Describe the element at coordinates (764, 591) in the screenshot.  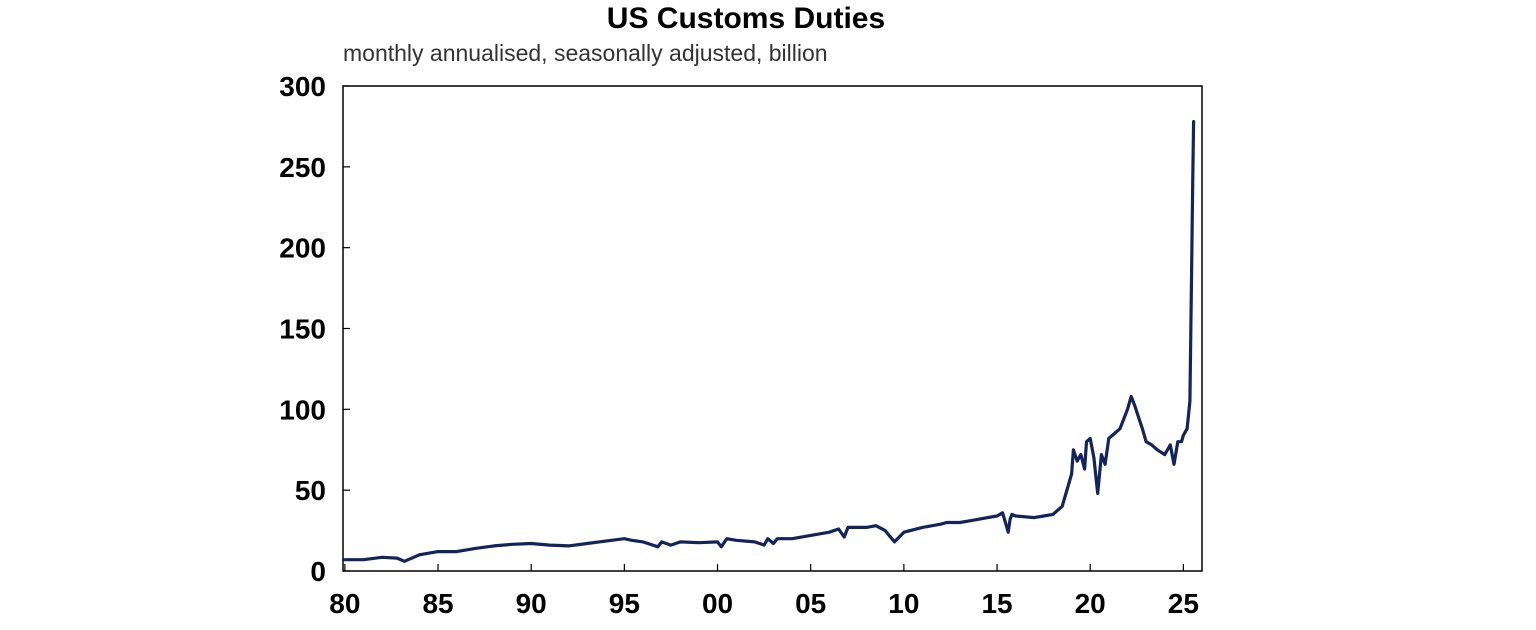
I see `x-axis: 80 85 90 95 00 05 10 15 20 25` at that location.